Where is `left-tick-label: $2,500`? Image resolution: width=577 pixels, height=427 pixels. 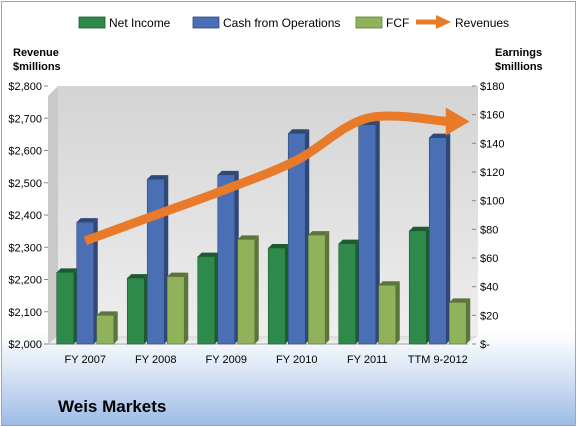 left-tick-label: $2,500 is located at coordinates (25, 184).